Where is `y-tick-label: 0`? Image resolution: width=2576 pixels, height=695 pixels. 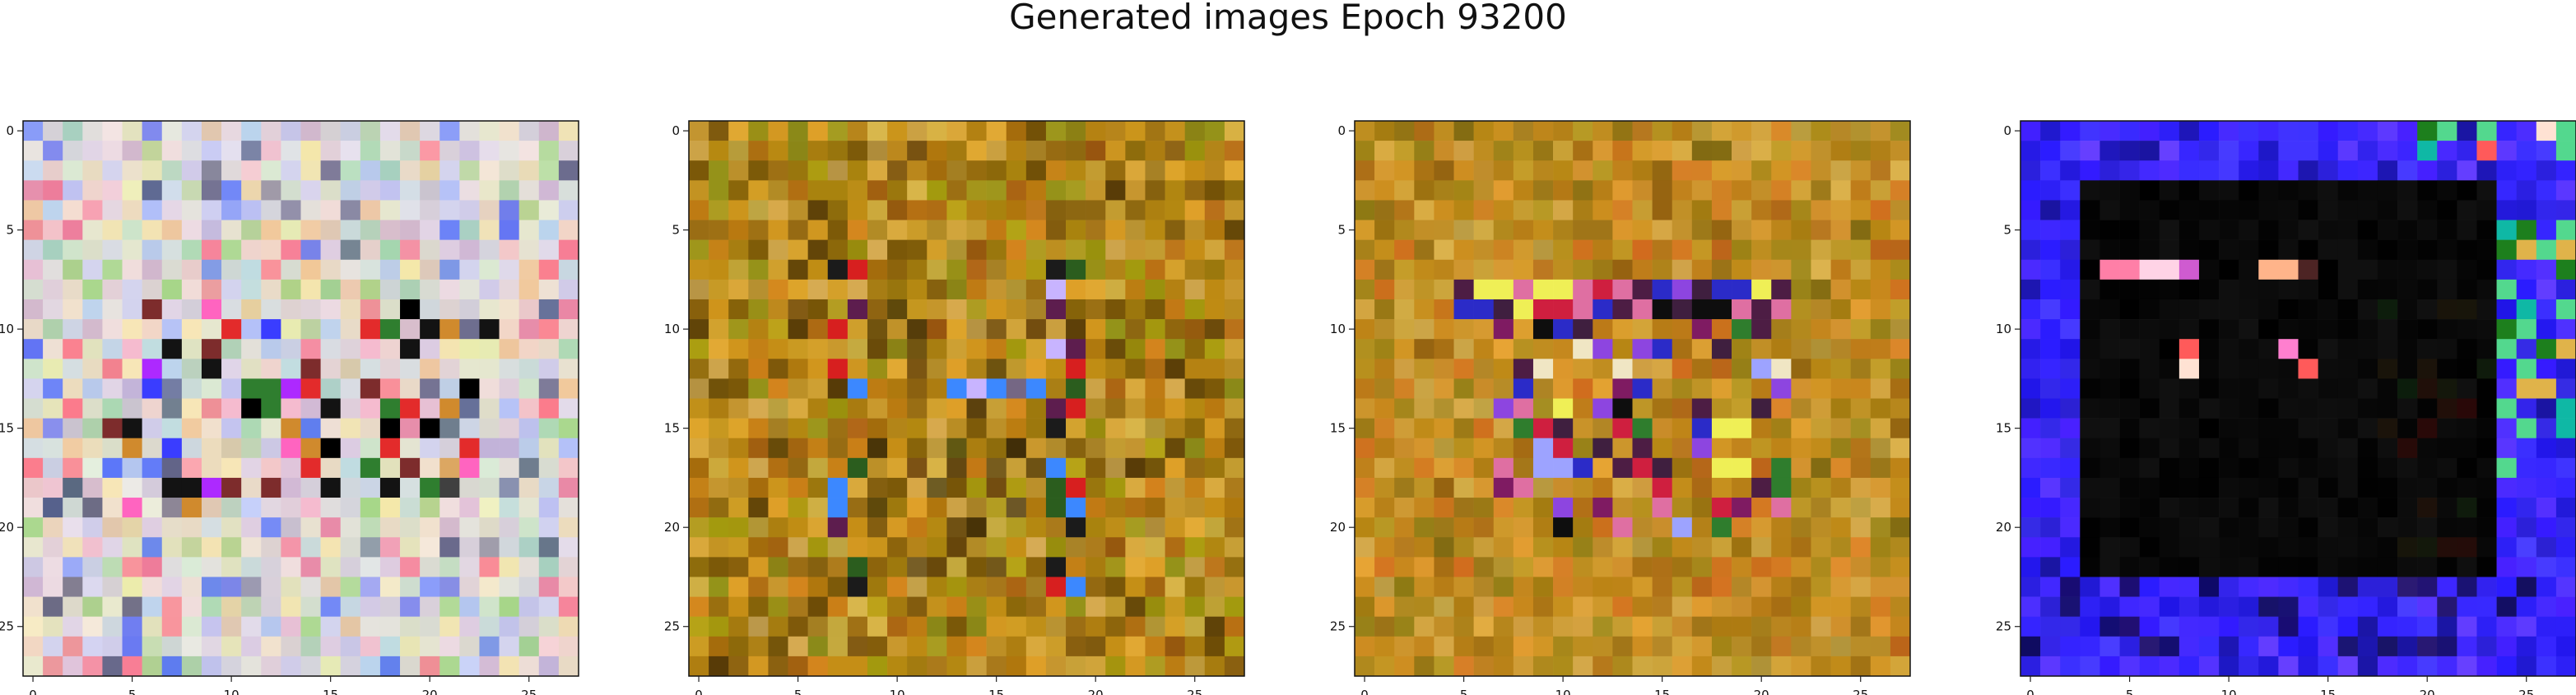 y-tick-label: 0 is located at coordinates (10, 130).